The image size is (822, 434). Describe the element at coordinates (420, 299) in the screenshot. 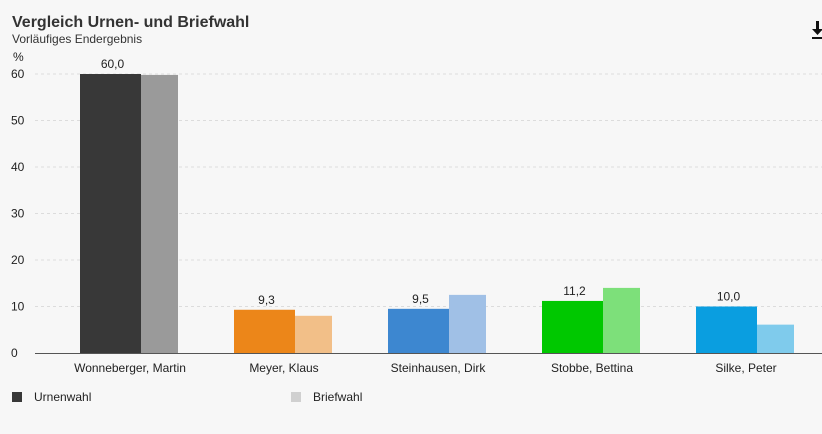

I see `data-label: 9,5` at that location.